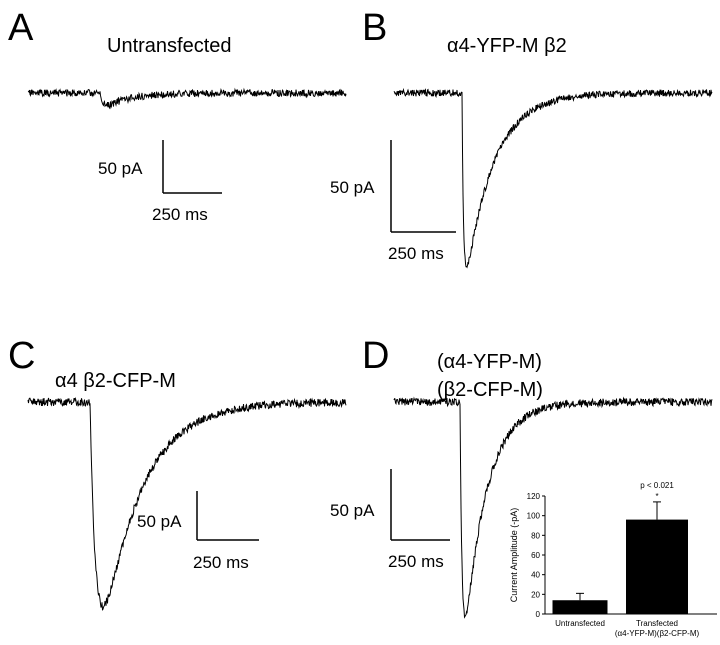 The height and width of the screenshot is (645, 720). Describe the element at coordinates (187, 98) in the screenshot. I see `trace-untransfected` at that location.